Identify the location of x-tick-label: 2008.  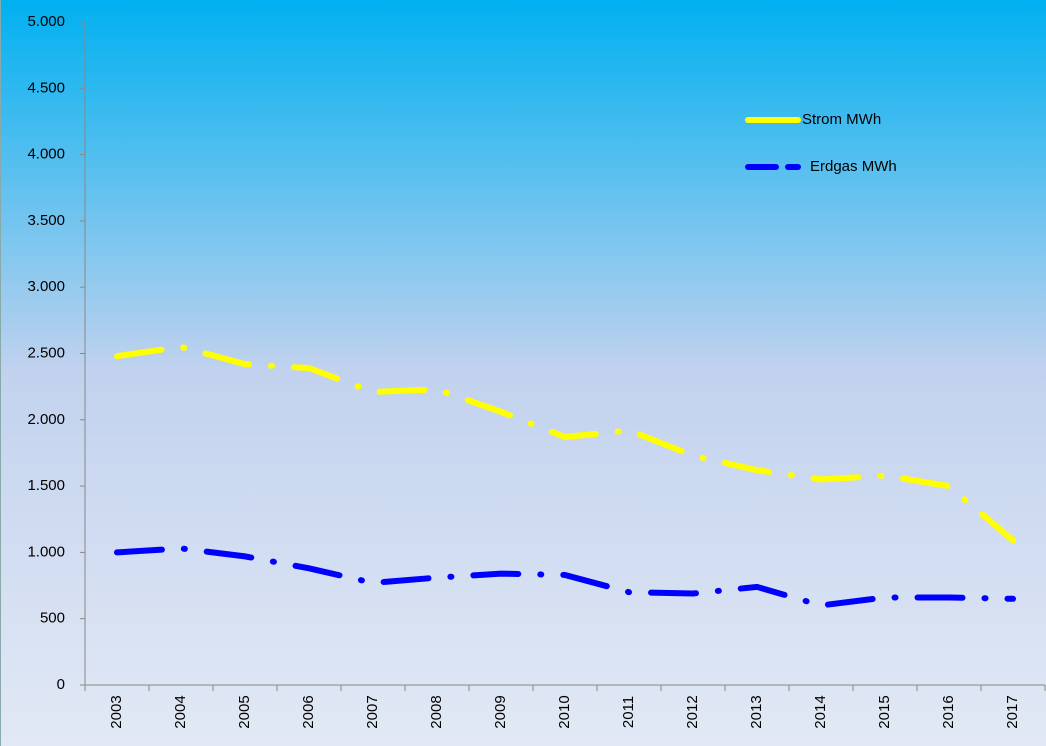
(436, 711).